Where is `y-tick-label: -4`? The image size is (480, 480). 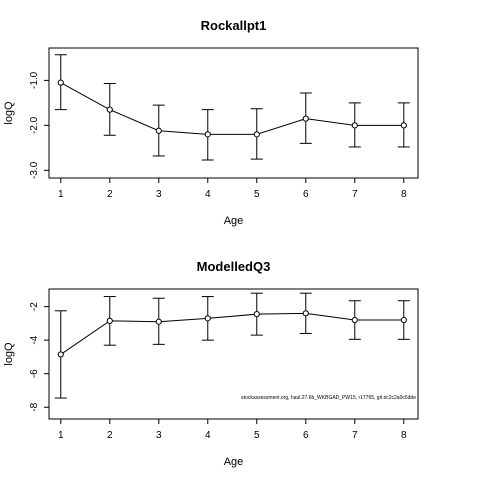 y-tick-label: -4 is located at coordinates (34, 339).